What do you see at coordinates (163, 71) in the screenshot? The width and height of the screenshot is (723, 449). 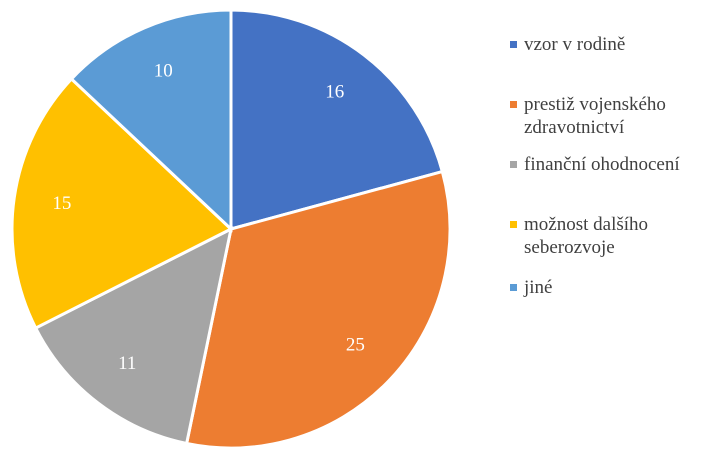 I see `data-label: 10` at bounding box center [163, 71].